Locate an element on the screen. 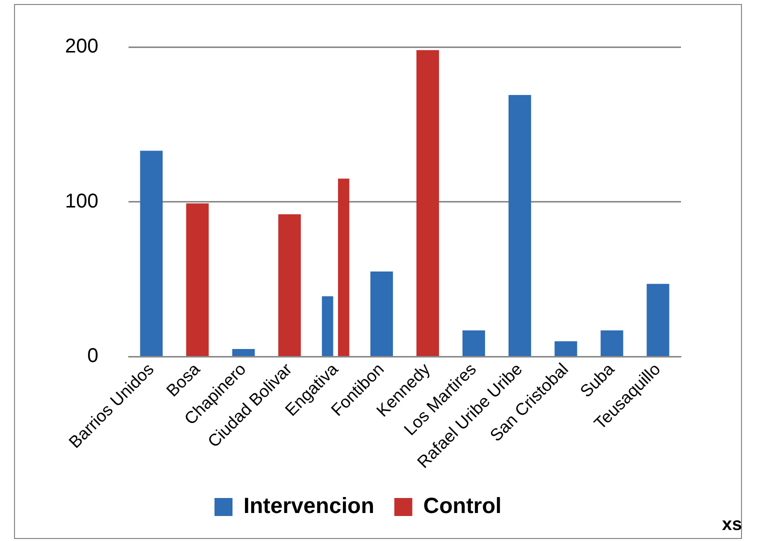  y-tick-label: 0 is located at coordinates (92, 356).